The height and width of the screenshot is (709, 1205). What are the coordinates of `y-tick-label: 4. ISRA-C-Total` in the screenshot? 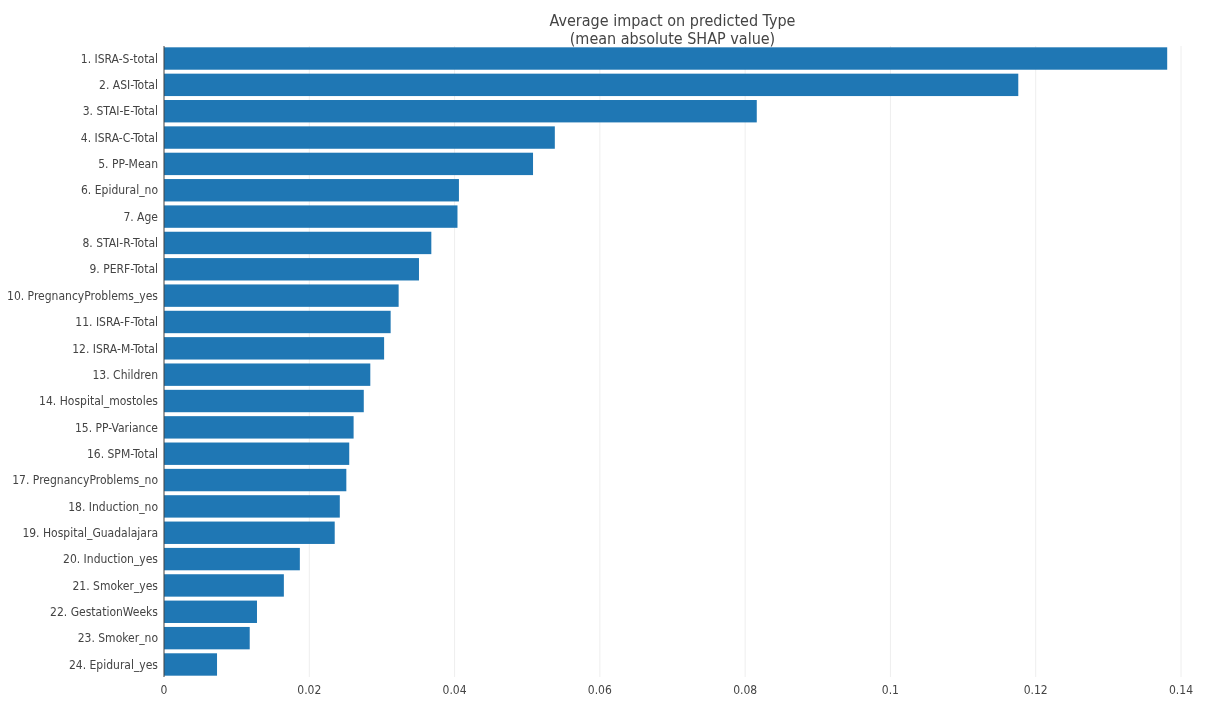 It's located at (119, 137).